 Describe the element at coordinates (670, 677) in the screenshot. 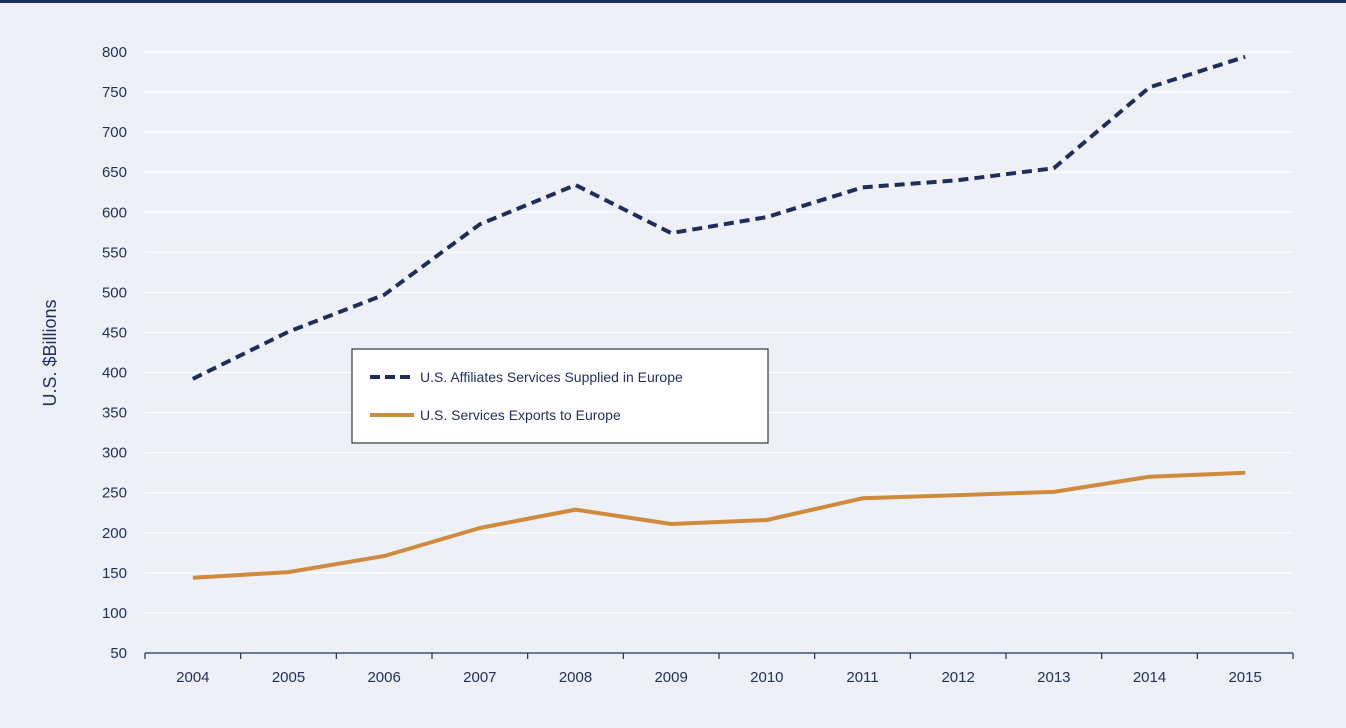

I see `x-tick-label-2009: 2009` at that location.